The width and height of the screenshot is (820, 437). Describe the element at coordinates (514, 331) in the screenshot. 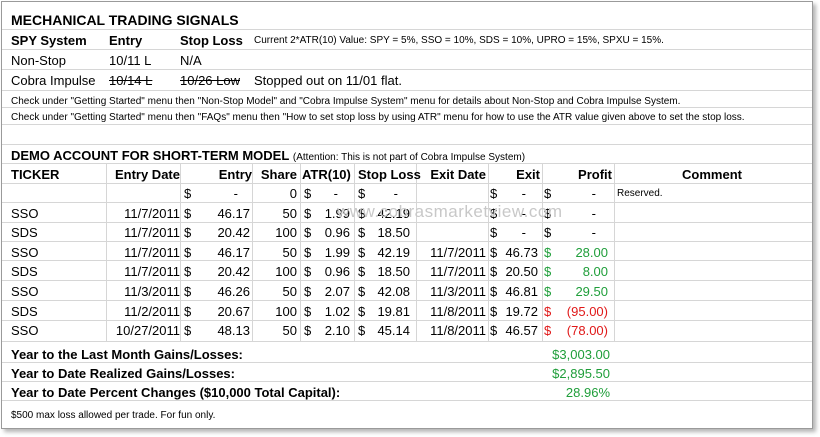

I see `cell-exit: $46.57` at that location.